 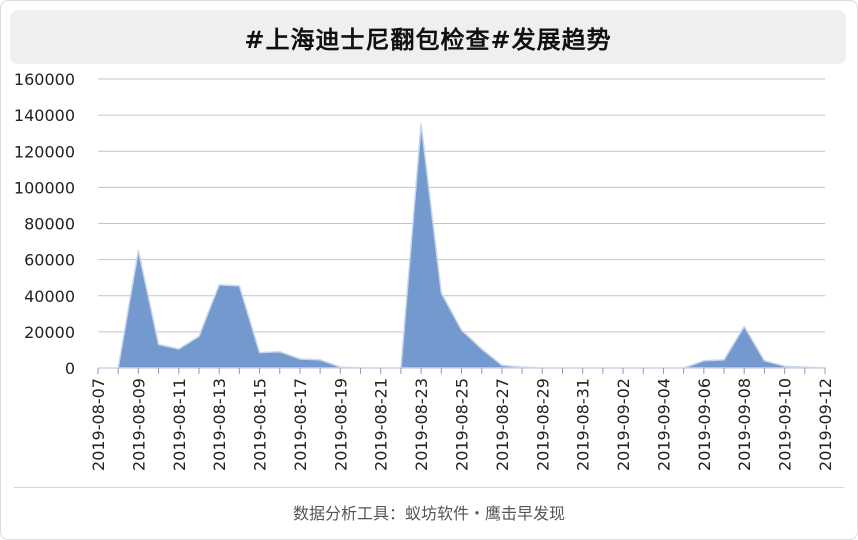 I want to click on x-tick-label: 2019-08-25, so click(x=462, y=424).